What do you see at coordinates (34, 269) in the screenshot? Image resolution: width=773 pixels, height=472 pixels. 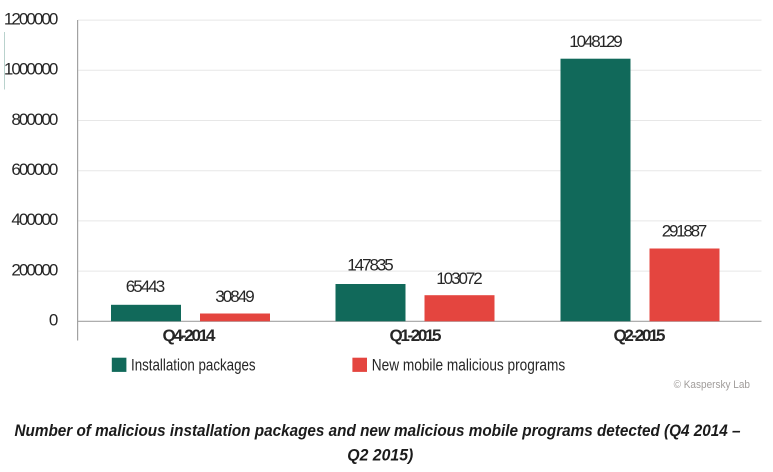 I see `svg-text: 200000` at bounding box center [34, 269].